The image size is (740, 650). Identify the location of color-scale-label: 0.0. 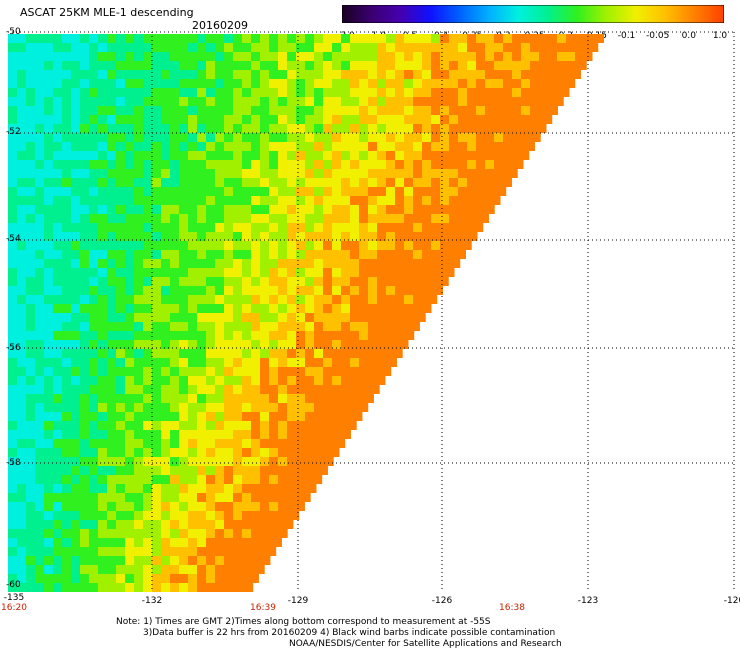
(688, 36).